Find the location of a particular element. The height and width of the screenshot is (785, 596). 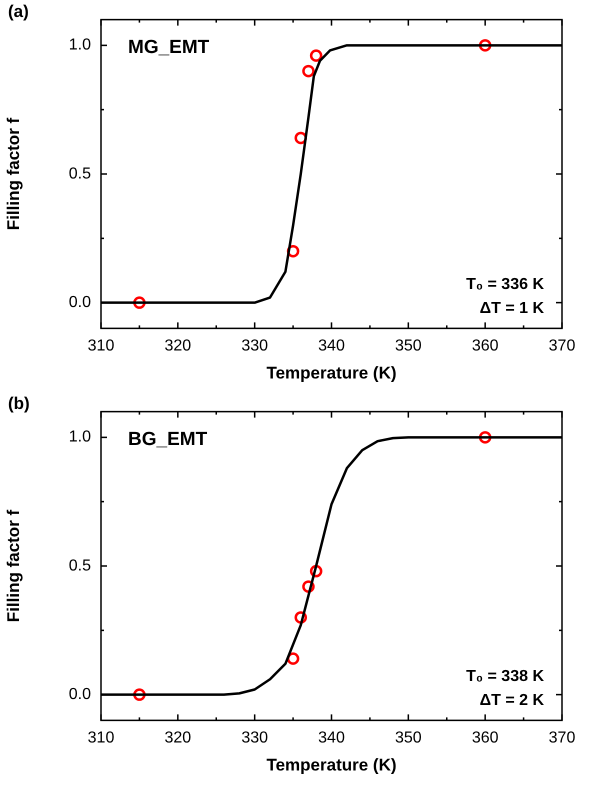

annotation: MG_EMT is located at coordinates (169, 47).